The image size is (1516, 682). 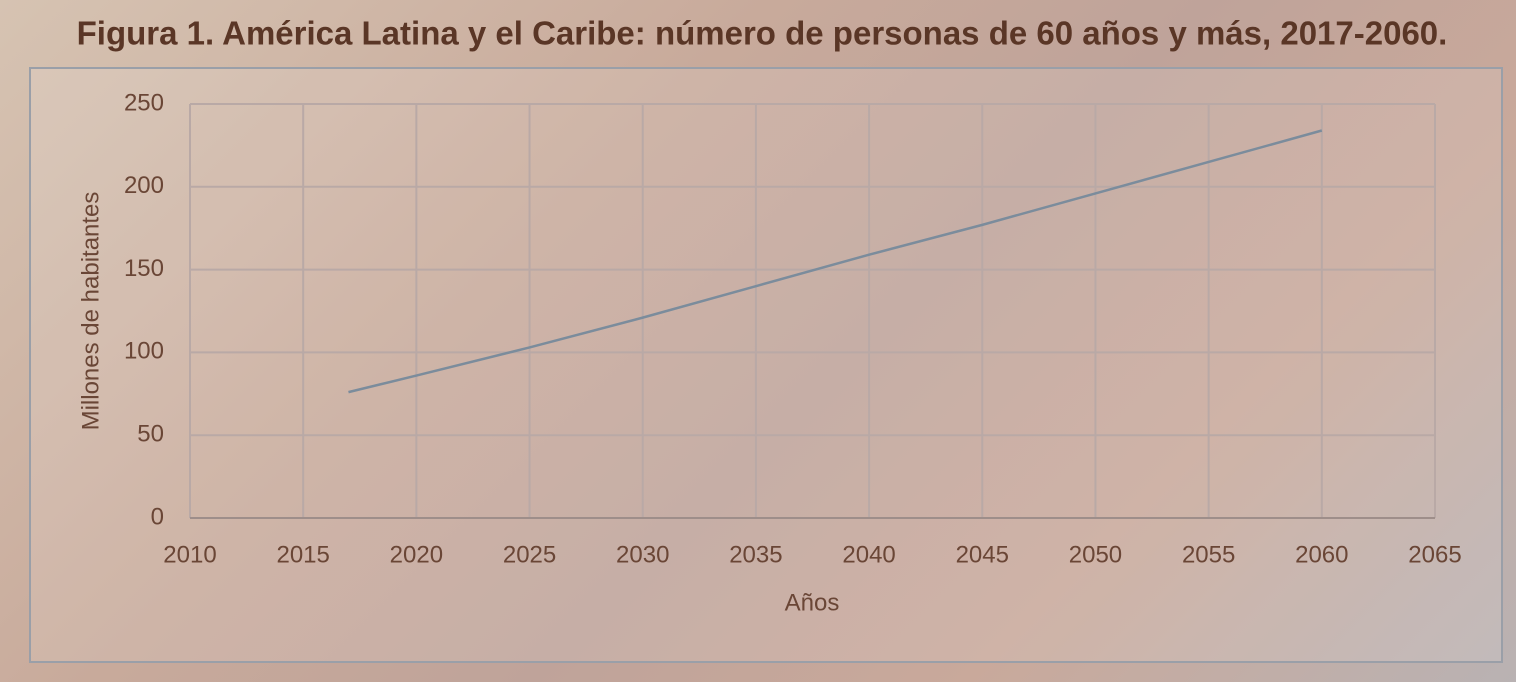 What do you see at coordinates (189, 554) in the screenshot?
I see `x-tick-label: 2010` at bounding box center [189, 554].